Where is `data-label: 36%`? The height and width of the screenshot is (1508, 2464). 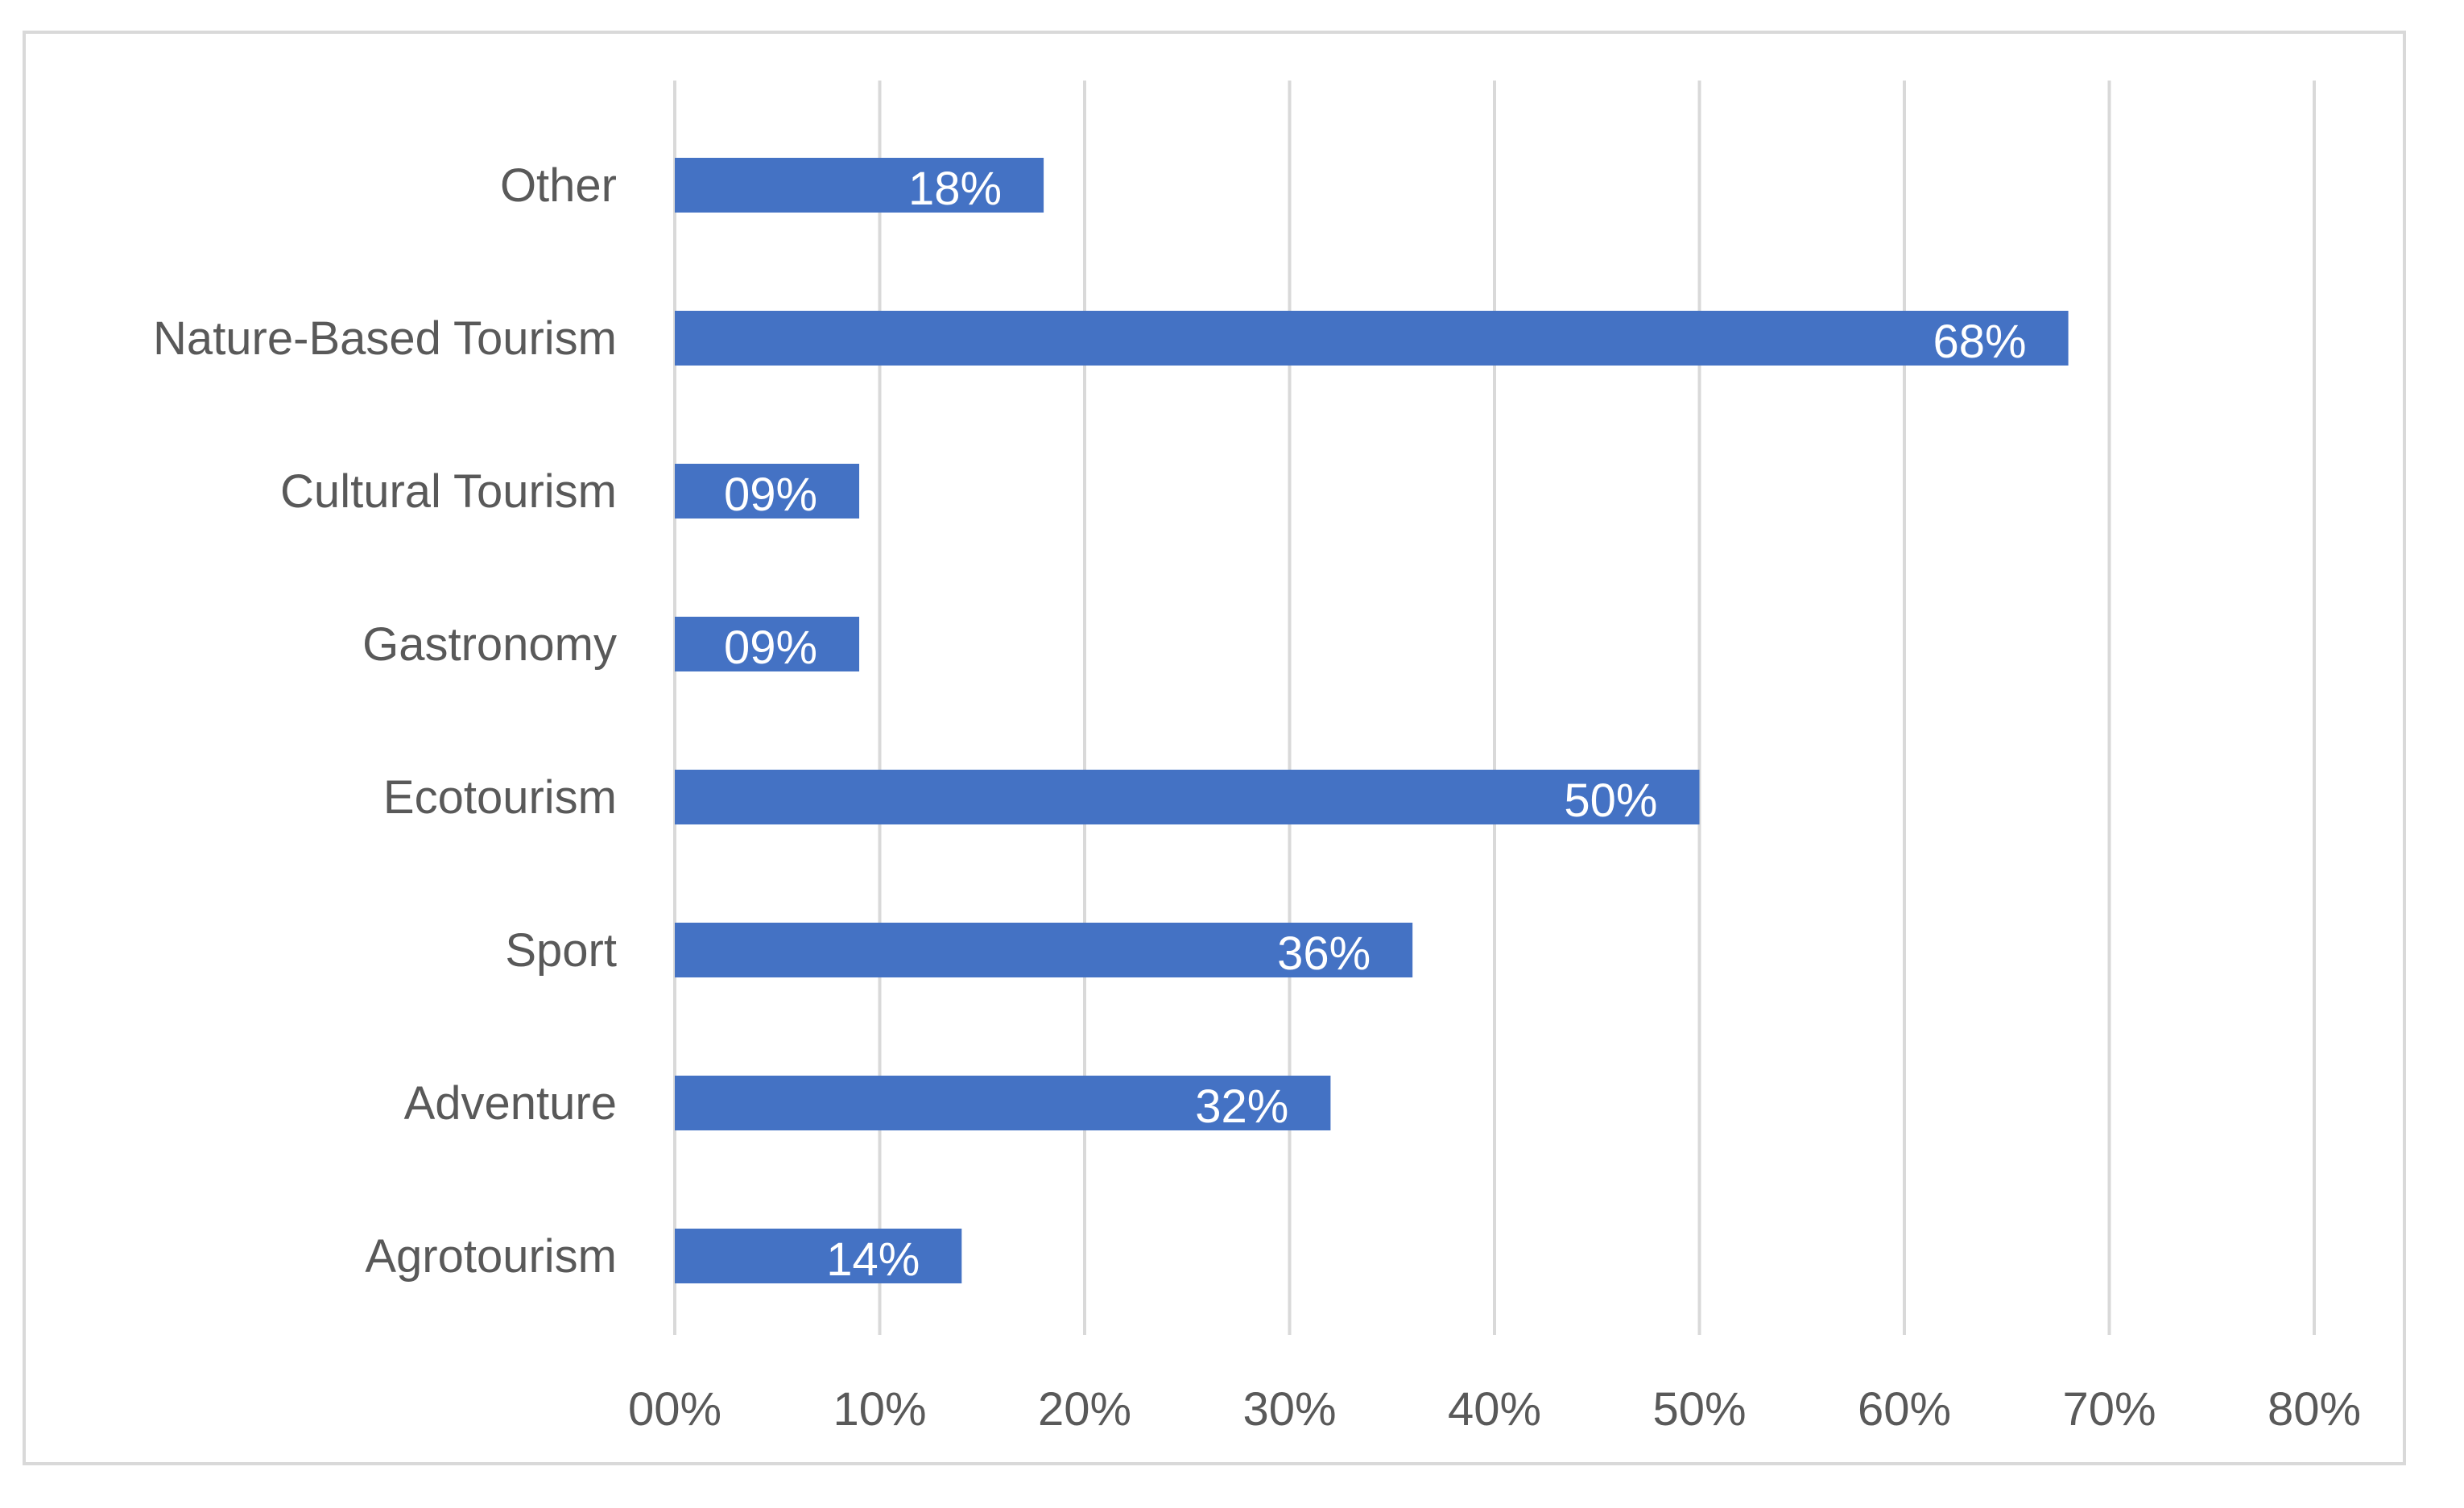 data-label: 36% is located at coordinates (1323, 954).